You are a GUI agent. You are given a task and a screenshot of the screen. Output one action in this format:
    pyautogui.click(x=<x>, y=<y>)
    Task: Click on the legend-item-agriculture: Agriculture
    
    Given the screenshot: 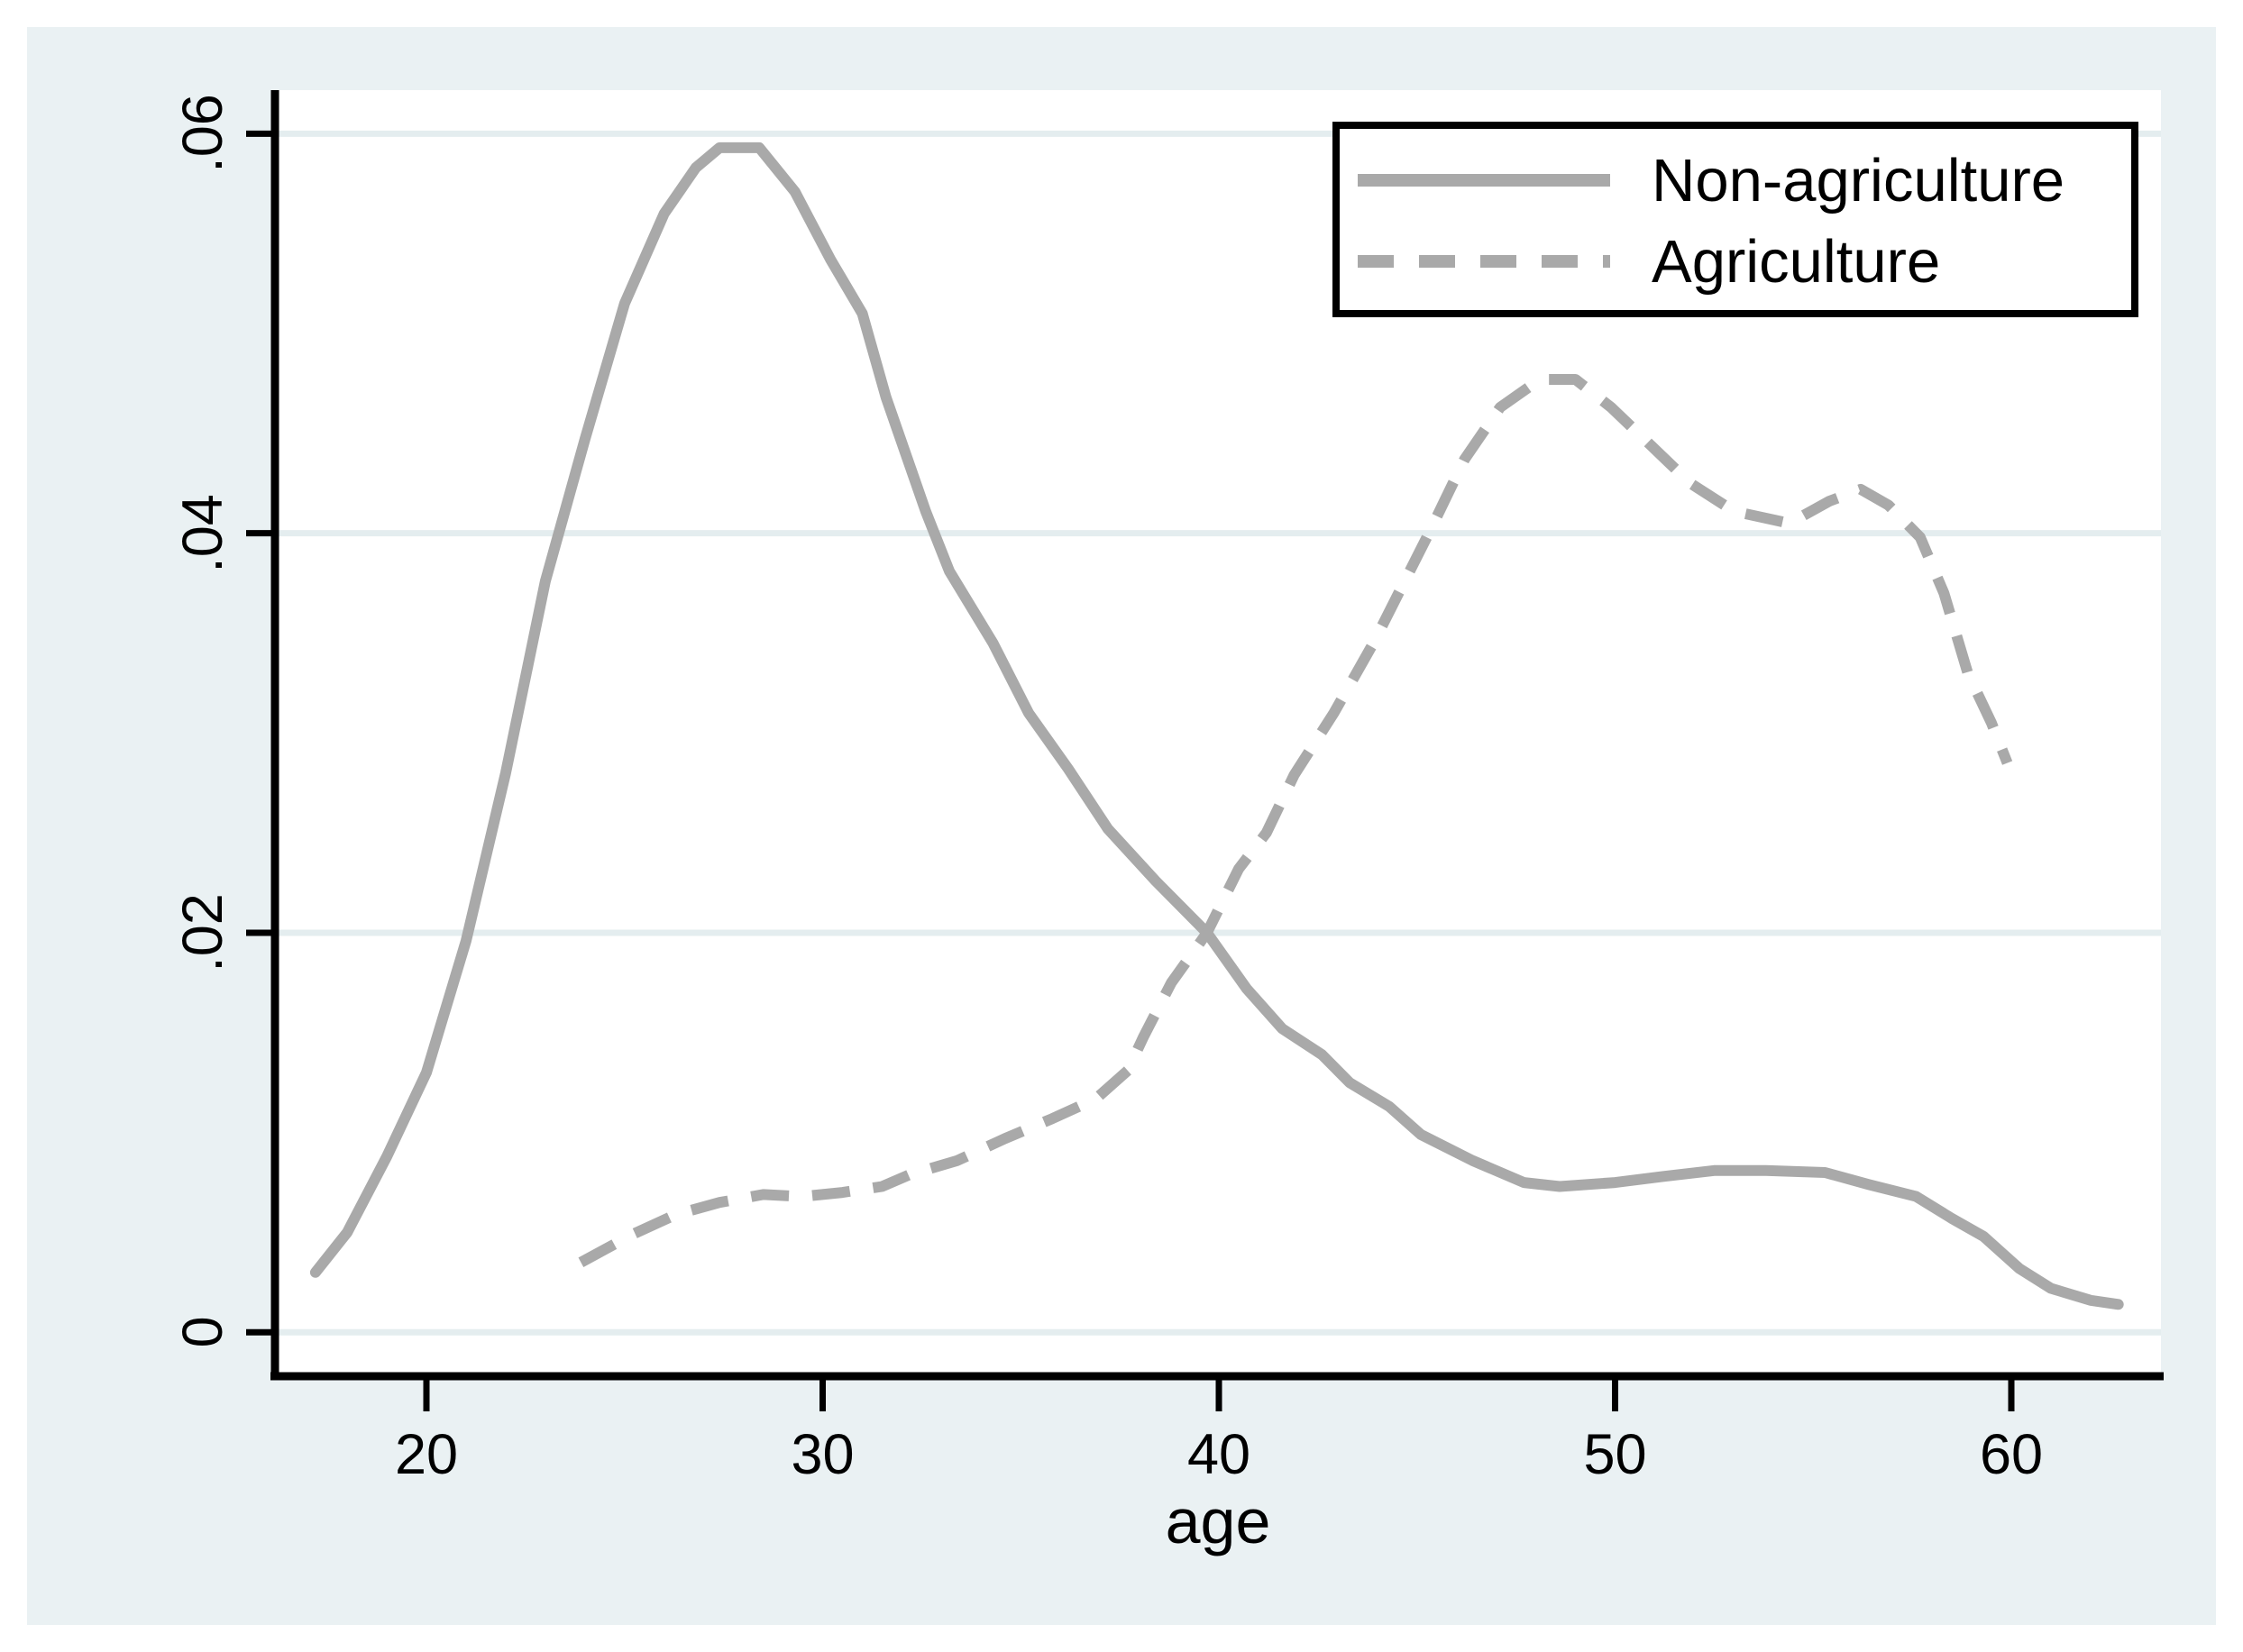 What is the action you would take?
    pyautogui.click(x=1735, y=262)
    